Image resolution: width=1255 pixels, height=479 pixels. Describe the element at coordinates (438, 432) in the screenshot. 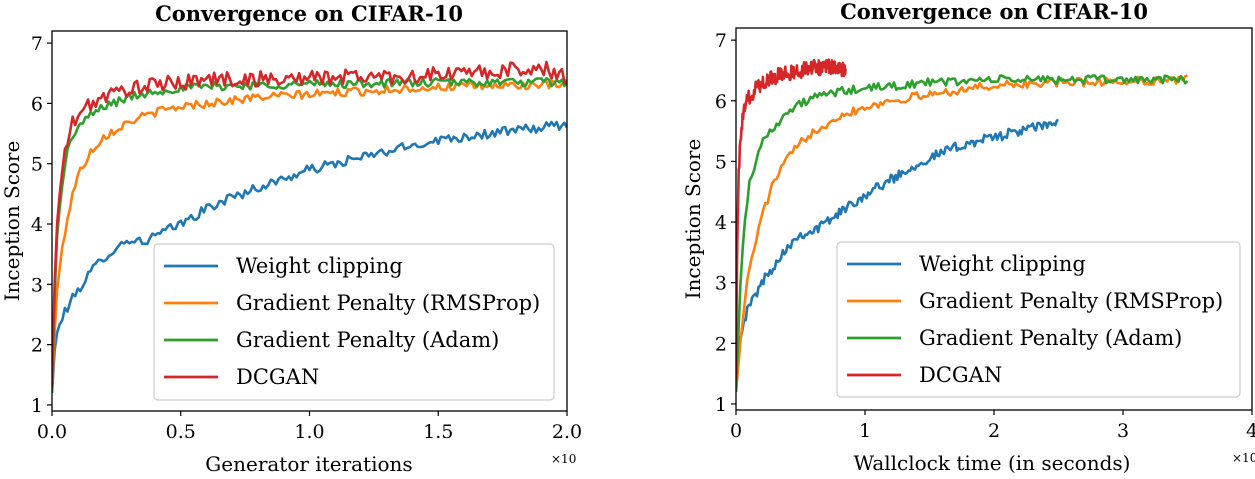

I see `x-tick-label: 1.5` at that location.